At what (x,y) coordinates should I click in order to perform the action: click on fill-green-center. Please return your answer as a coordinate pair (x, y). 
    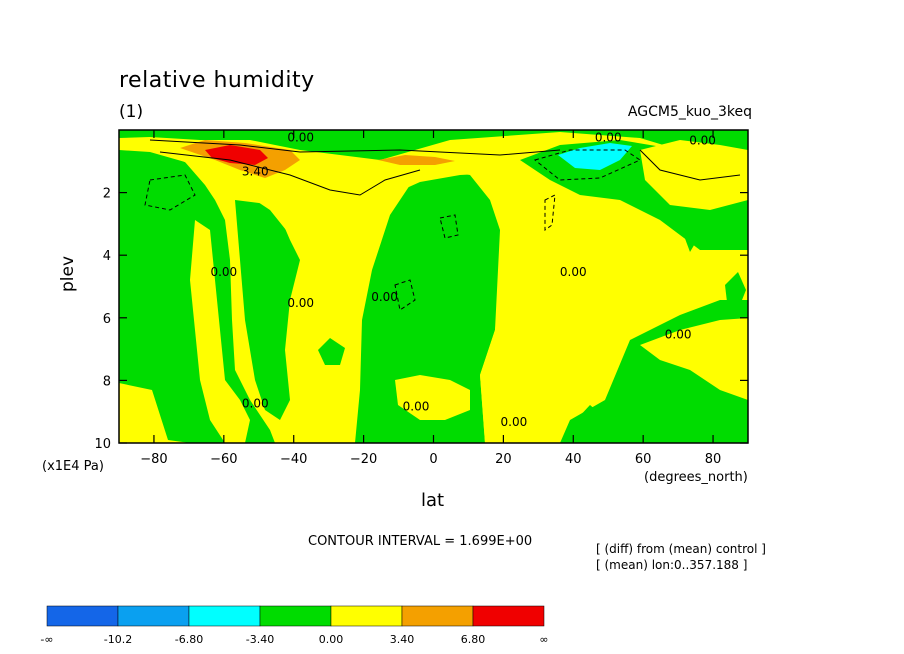
    Looking at the image, I should click on (427, 306).